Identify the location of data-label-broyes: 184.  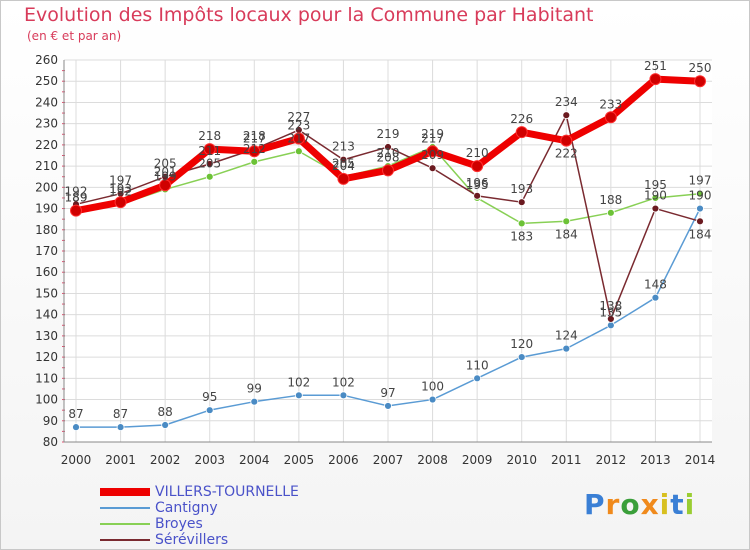
(566, 234).